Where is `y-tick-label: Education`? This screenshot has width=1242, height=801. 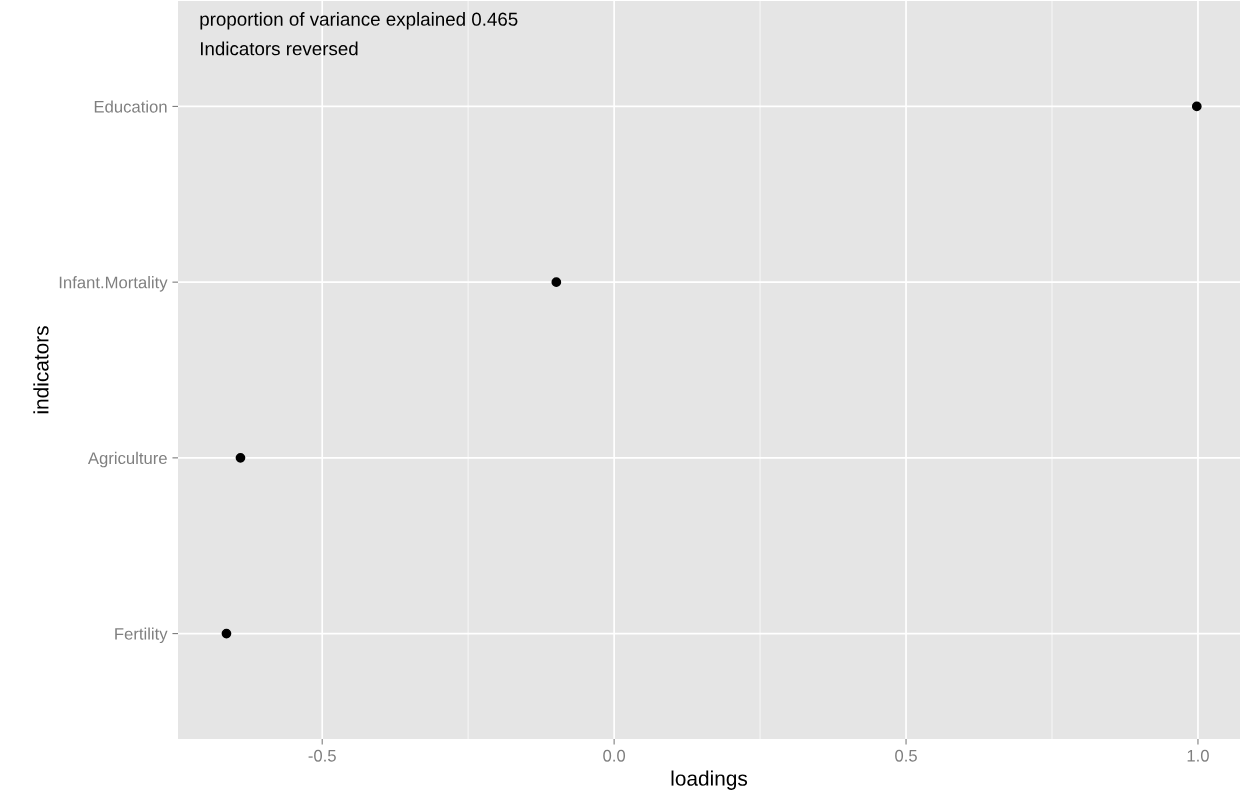 y-tick-label: Education is located at coordinates (130, 106).